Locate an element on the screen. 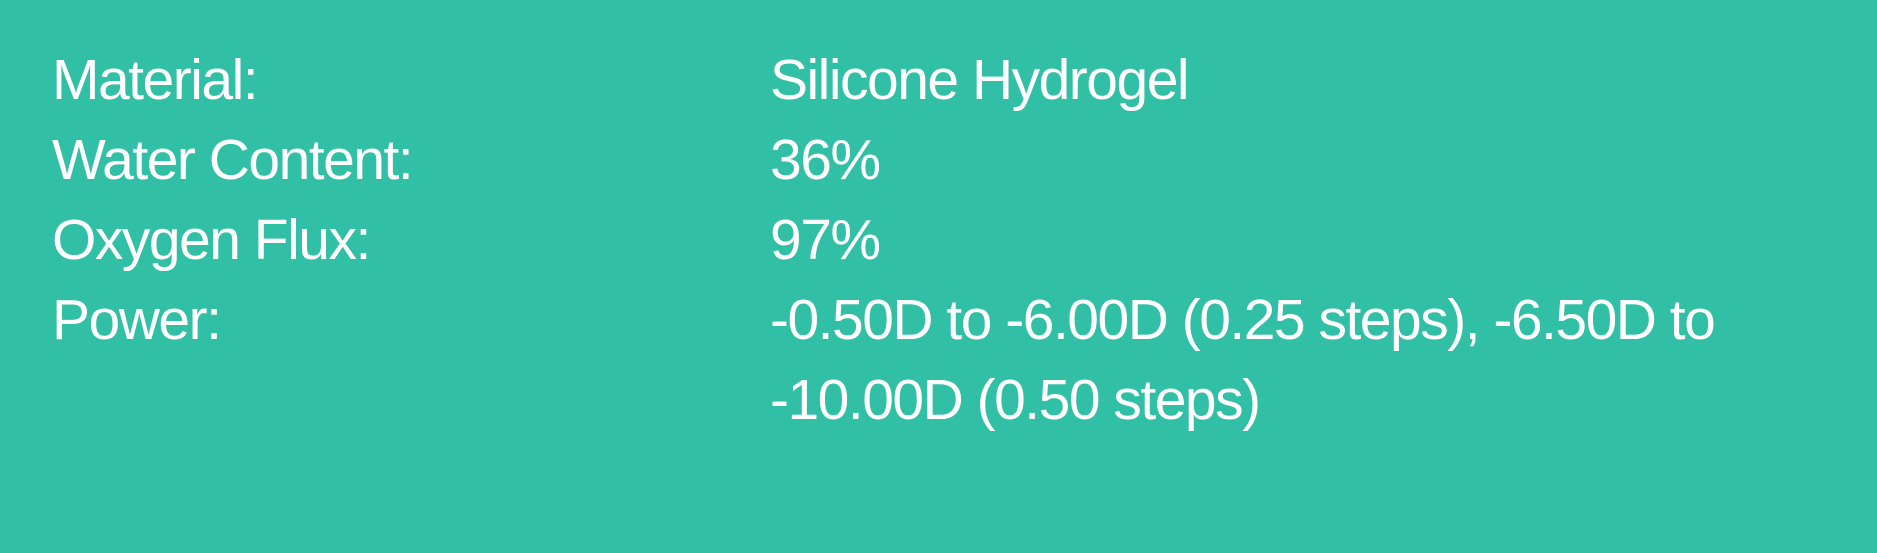 This screenshot has height=553, width=1877. spec-value: 36% is located at coordinates (825, 160).